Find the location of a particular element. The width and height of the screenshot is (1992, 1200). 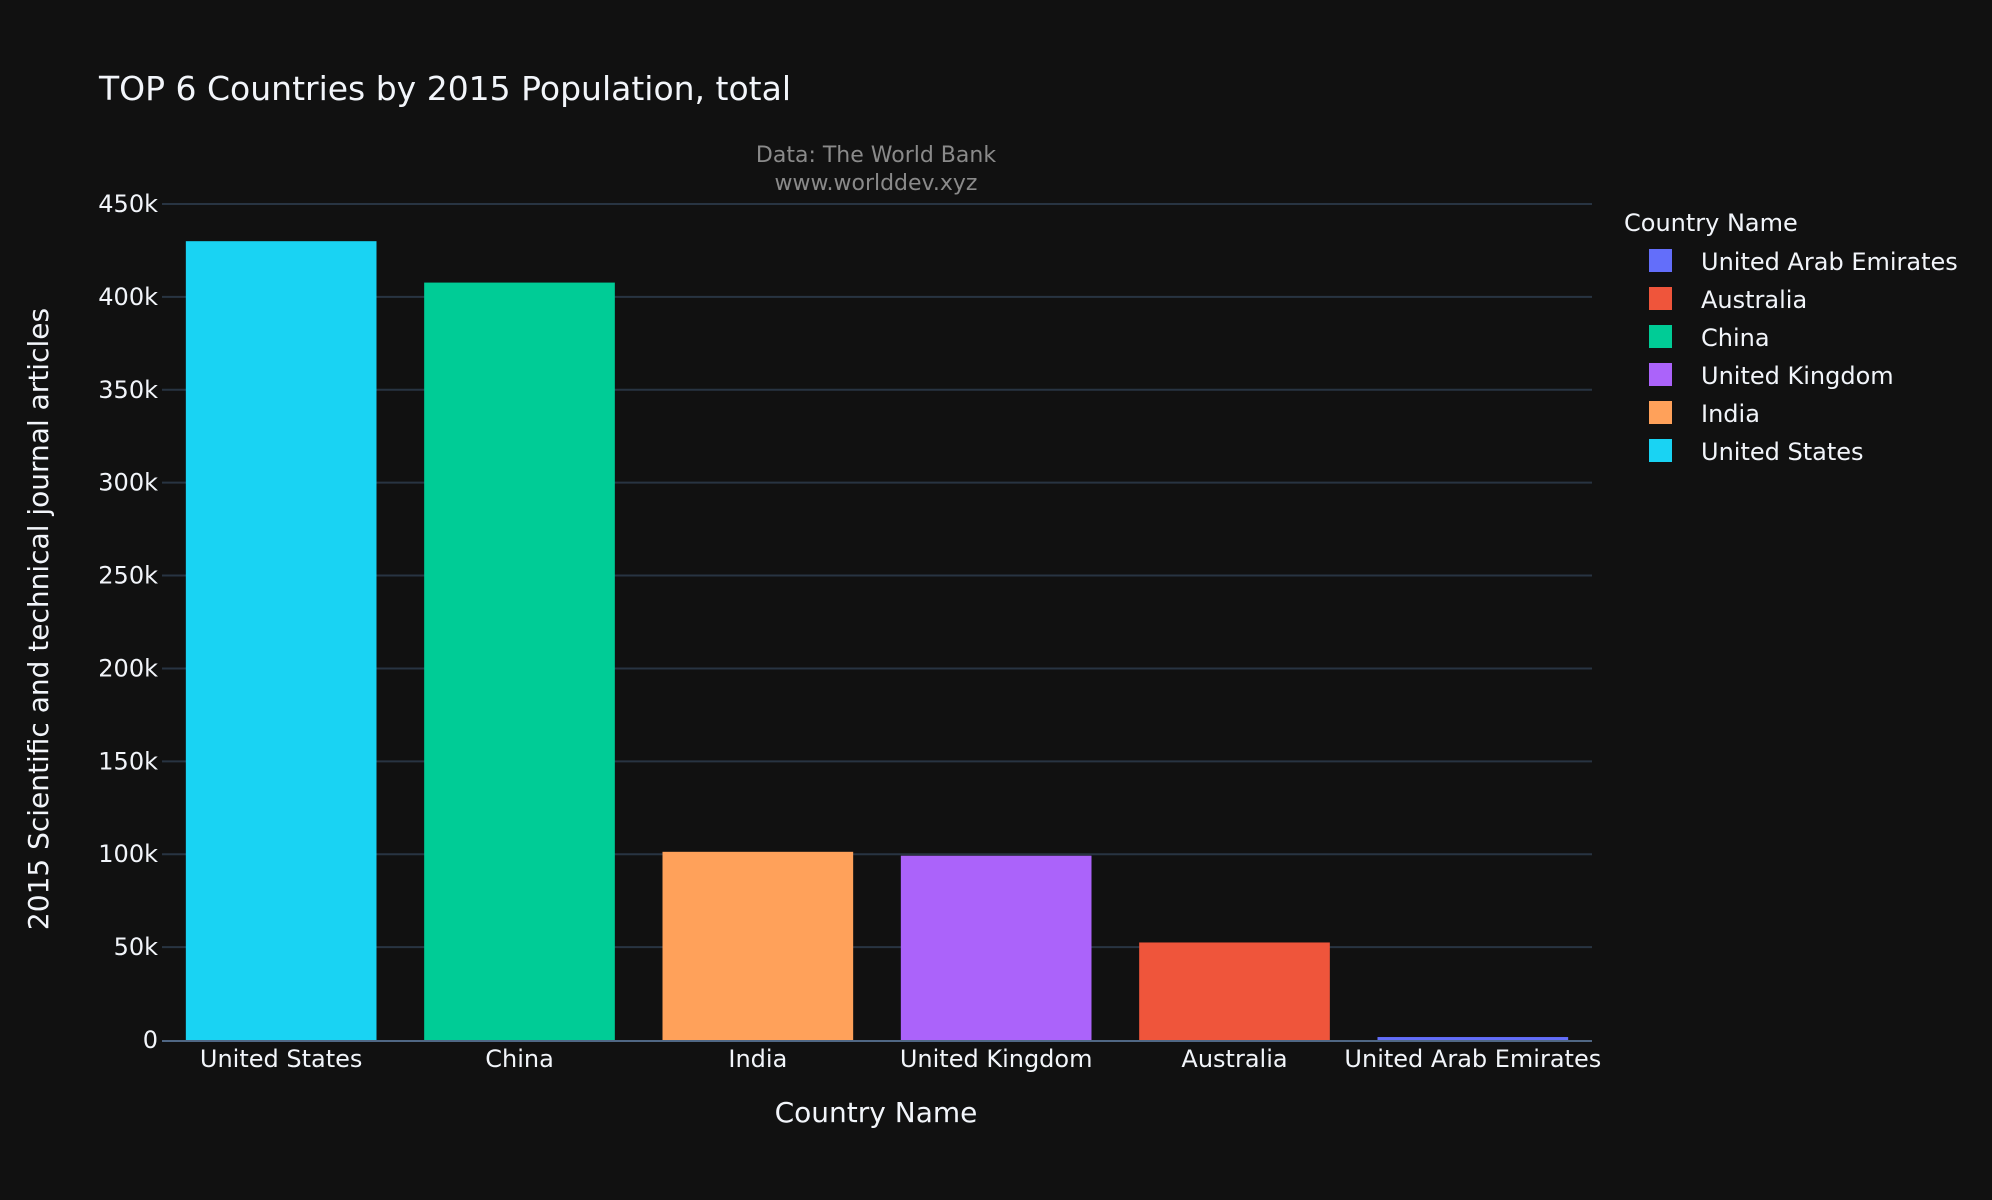

legend-item-label: United Kingdom is located at coordinates (1797, 376).